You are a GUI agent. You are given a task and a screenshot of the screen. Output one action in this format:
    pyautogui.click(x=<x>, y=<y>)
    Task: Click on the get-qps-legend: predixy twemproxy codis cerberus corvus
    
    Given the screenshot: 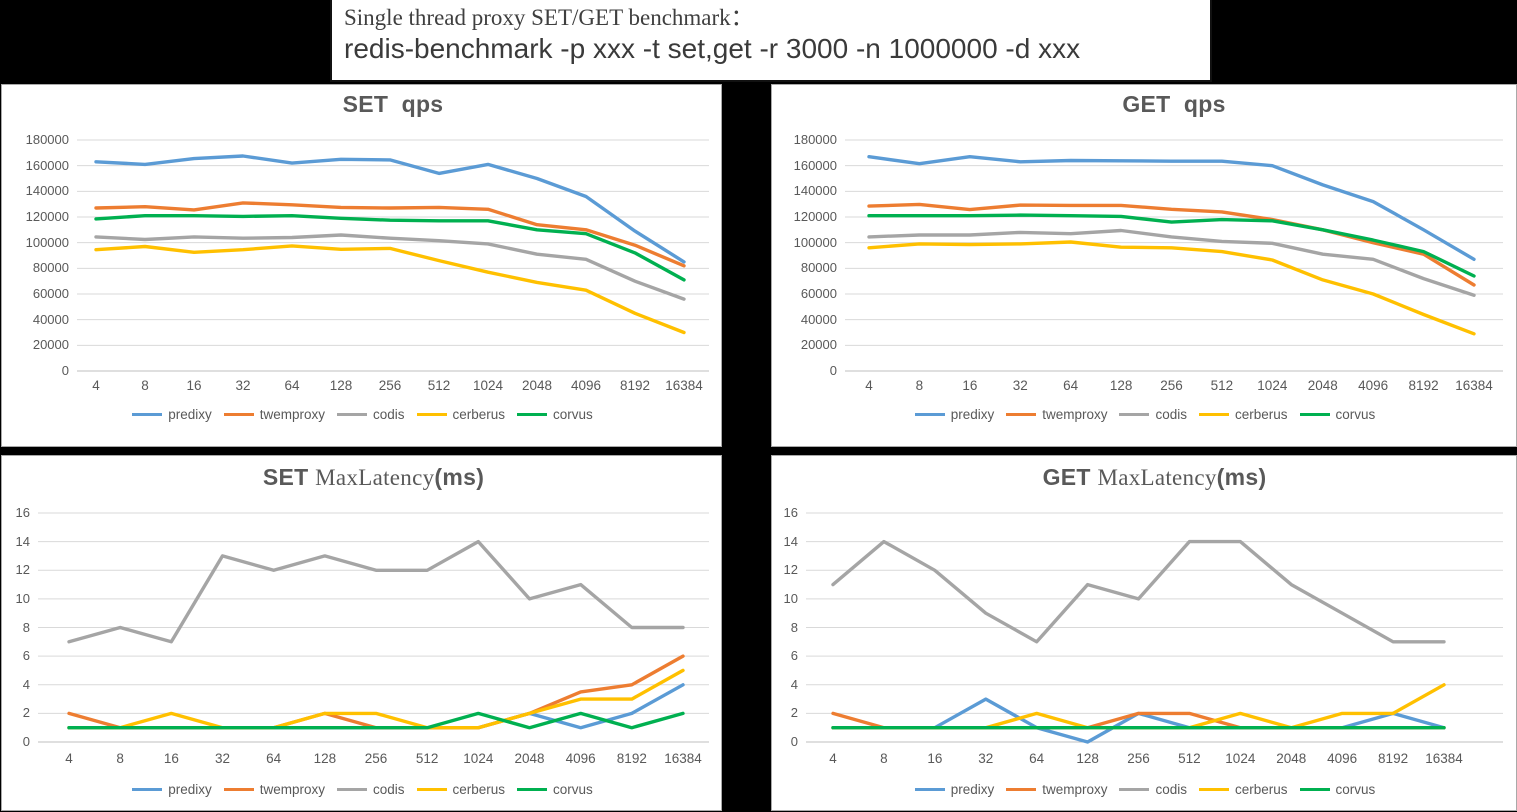 What is the action you would take?
    pyautogui.click(x=1144, y=414)
    